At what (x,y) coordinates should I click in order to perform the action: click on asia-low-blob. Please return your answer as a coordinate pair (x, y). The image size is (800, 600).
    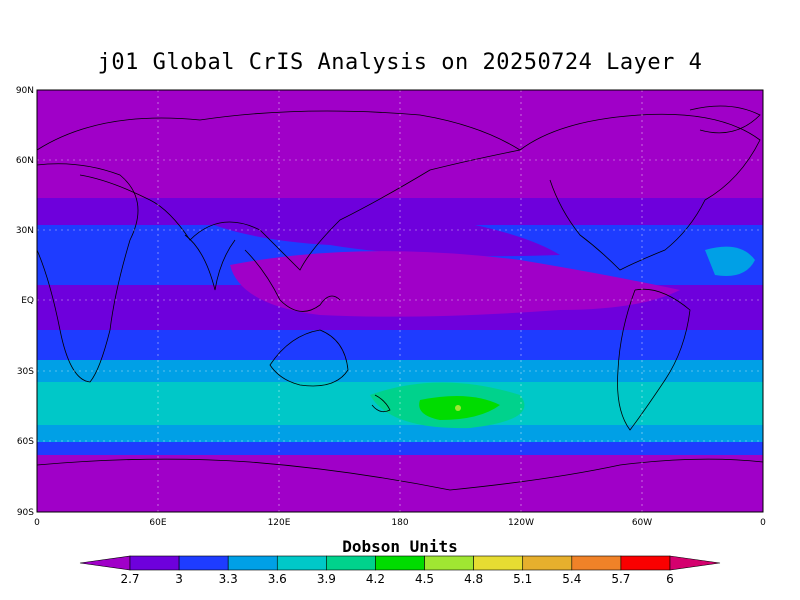
    Looking at the image, I should click on (375, 229).